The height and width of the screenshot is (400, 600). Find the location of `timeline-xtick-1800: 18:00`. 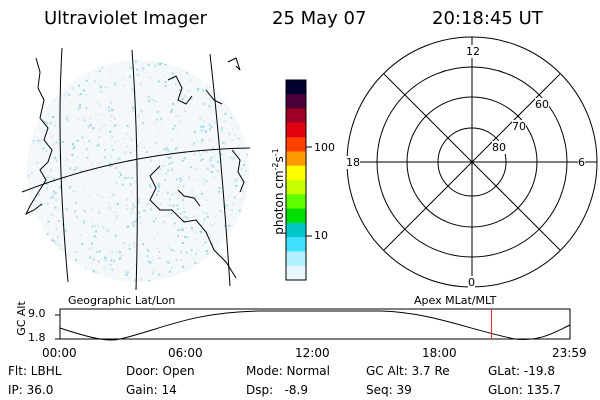

timeline-xtick-1800: 18:00 is located at coordinates (439, 353).